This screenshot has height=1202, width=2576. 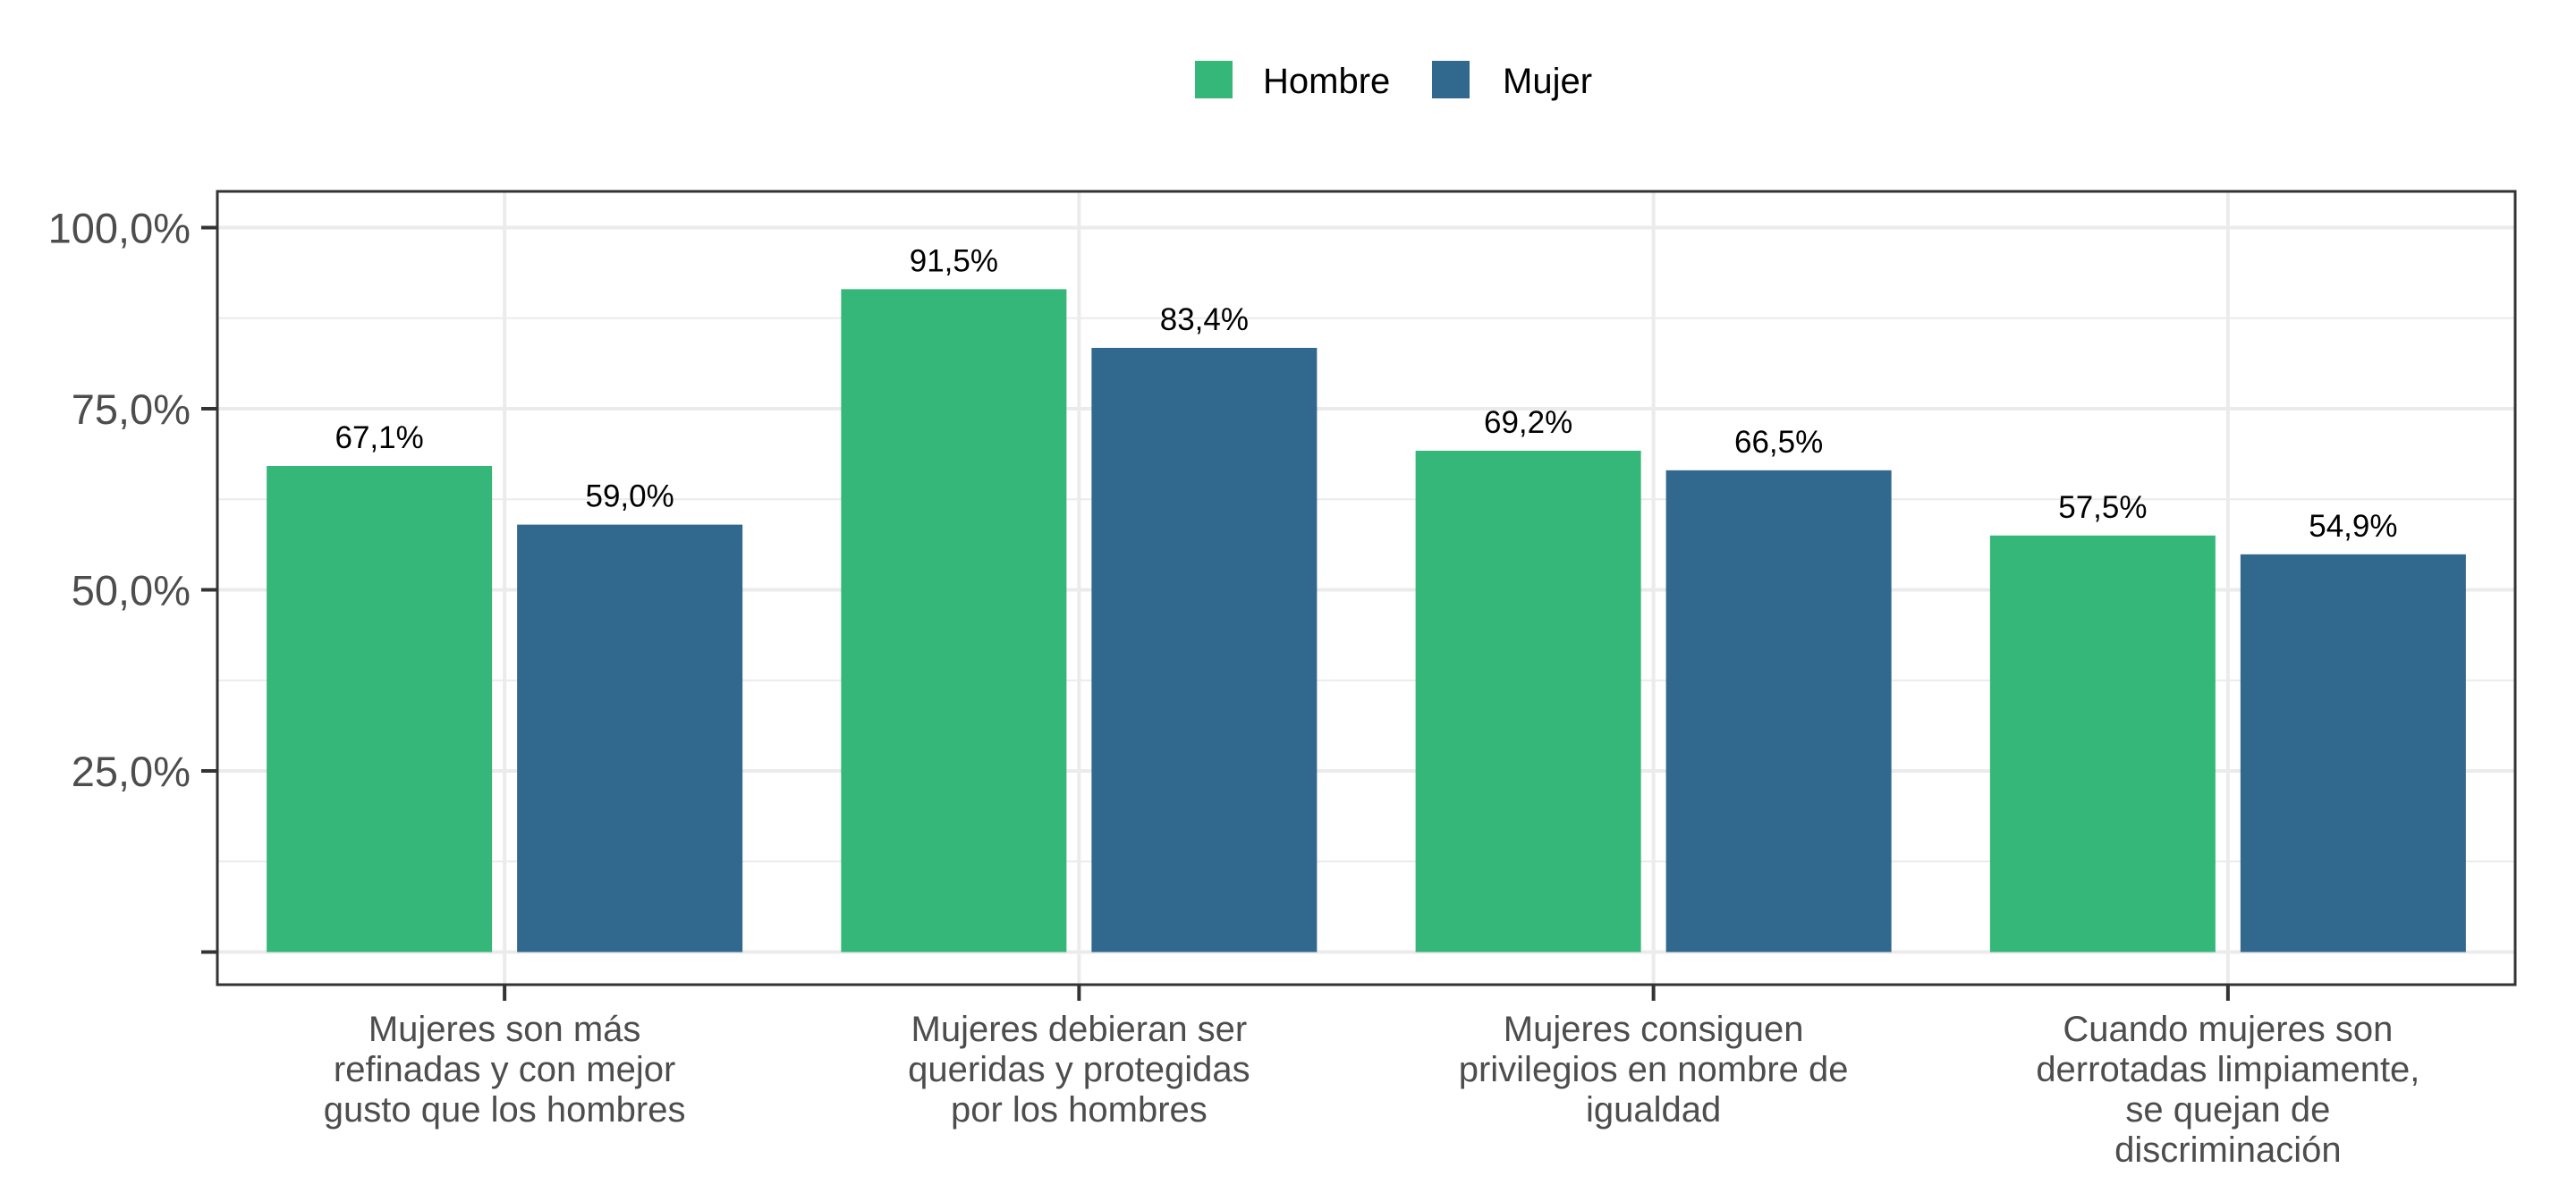 I want to click on y-axis: 25,0% 50,0% 75,0% 100,0%, so click(x=132, y=579).